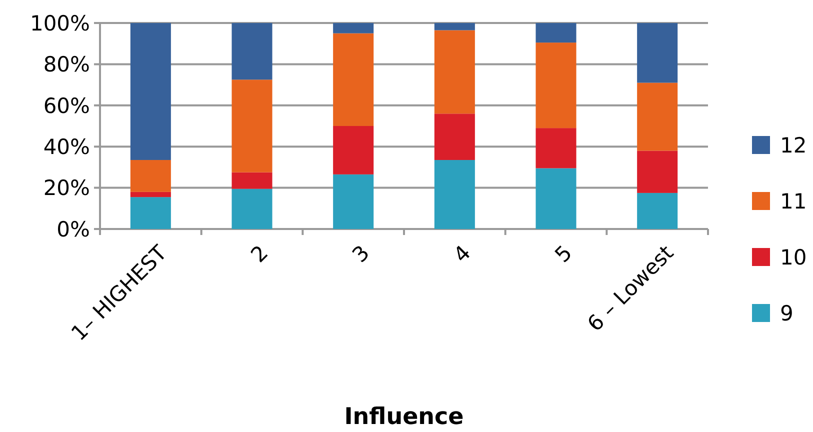 Image resolution: width=813 pixels, height=432 pixels. What do you see at coordinates (66, 64) in the screenshot?
I see `y-tick-label: 80%` at bounding box center [66, 64].